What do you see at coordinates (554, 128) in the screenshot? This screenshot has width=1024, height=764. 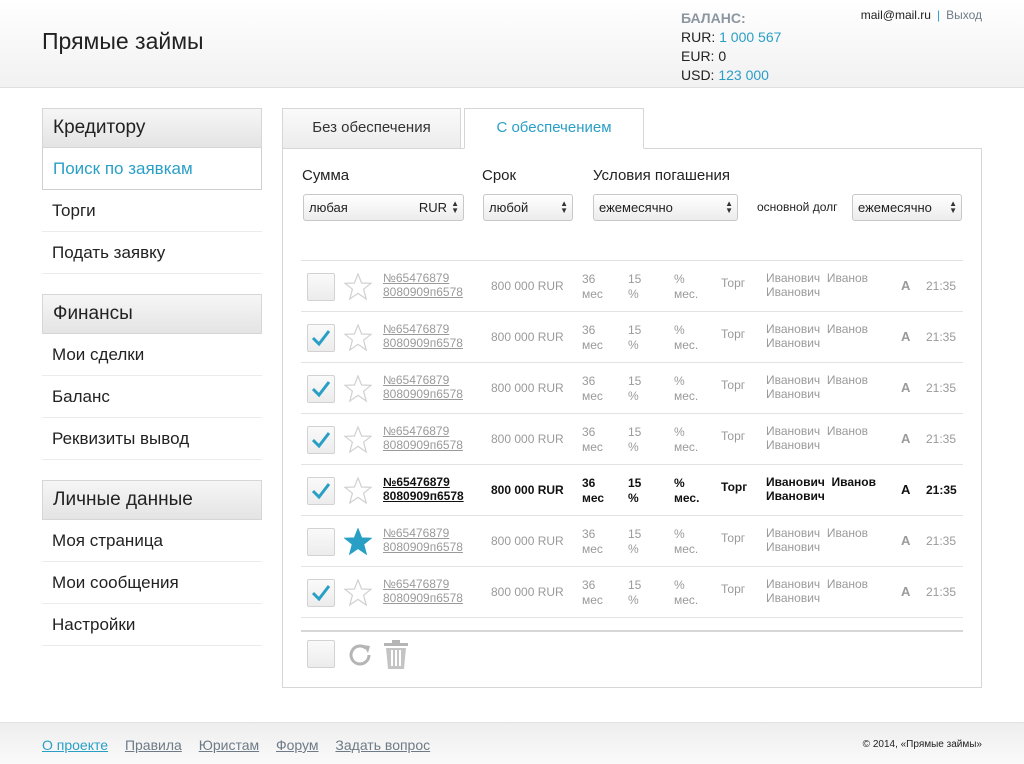 I see `tab-secured: С обеспечением` at bounding box center [554, 128].